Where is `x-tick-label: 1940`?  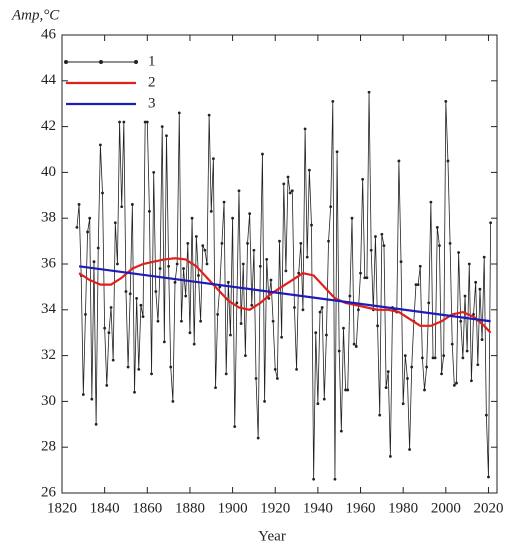
x-tick-label: 1940 is located at coordinates (318, 508).